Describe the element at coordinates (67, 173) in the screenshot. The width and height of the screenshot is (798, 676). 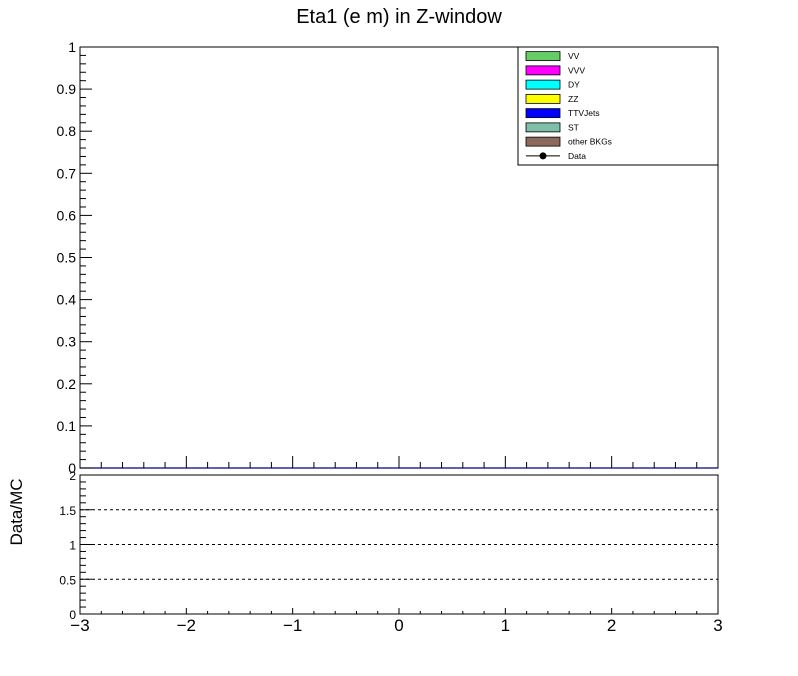
I see `main-y-tick-label: 0.7` at that location.